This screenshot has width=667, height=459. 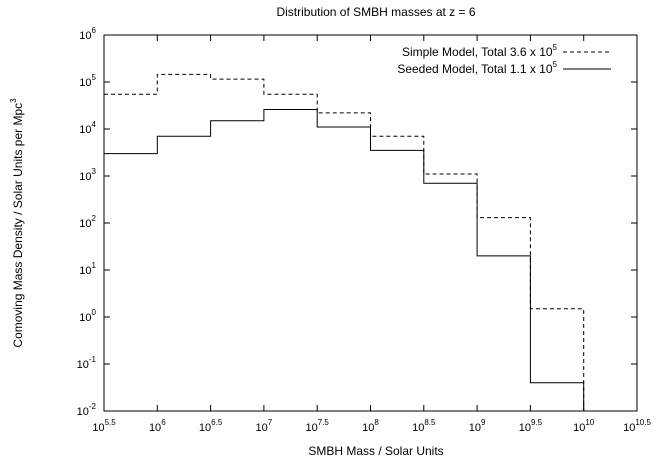 I want to click on y-tick-label: 10⁻¹, so click(x=87, y=363).